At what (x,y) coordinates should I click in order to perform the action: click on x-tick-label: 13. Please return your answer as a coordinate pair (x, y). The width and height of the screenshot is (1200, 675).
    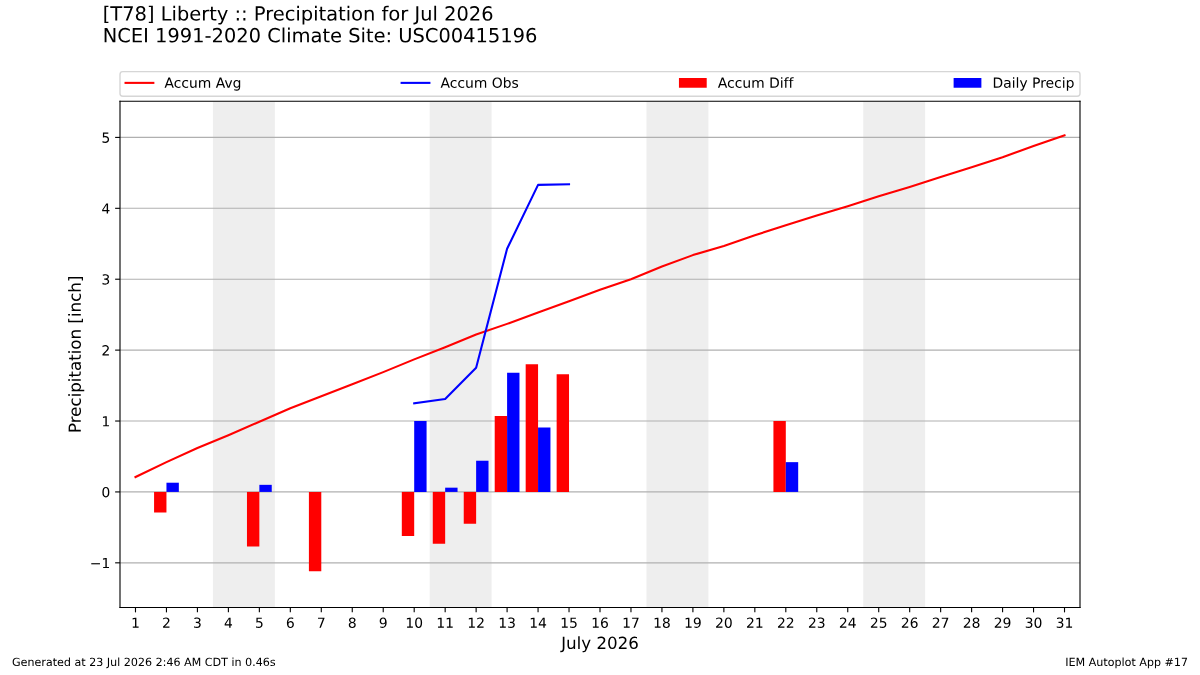
    Looking at the image, I should click on (507, 622).